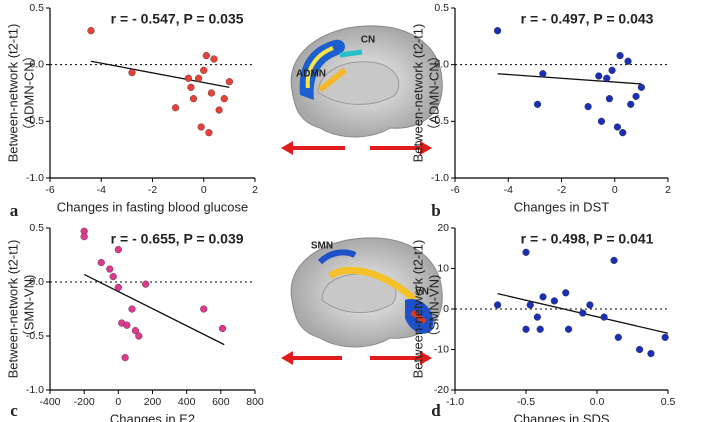 The height and width of the screenshot is (422, 709). I want to click on y-tick-label: 0, so click(446, 309).